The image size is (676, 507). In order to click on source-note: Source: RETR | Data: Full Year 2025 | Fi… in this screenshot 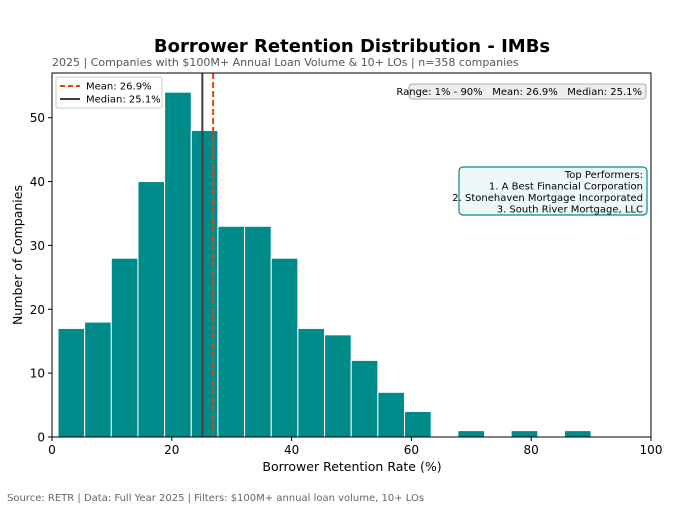, I will do `click(215, 498)`.